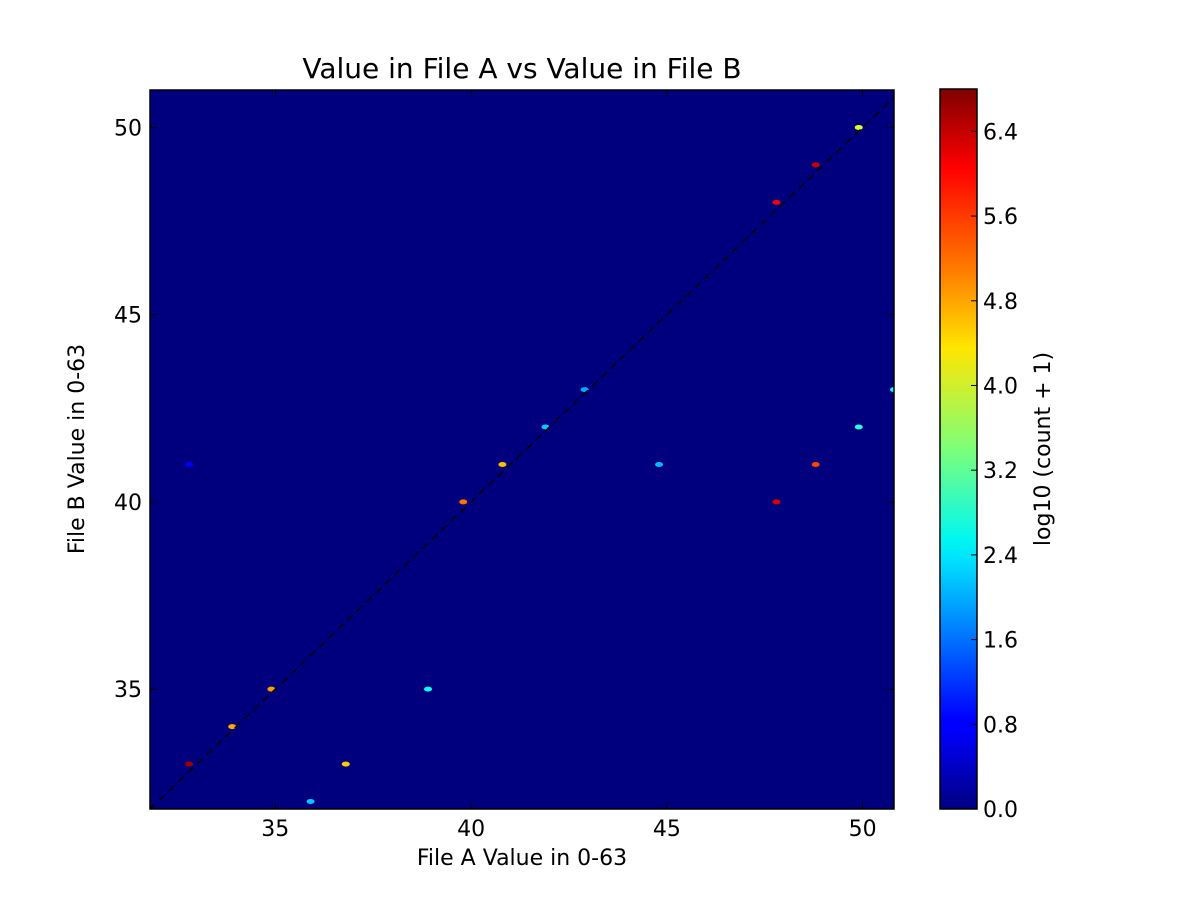 The height and width of the screenshot is (900, 1200). I want to click on colorbar-tick-label: 5.6, so click(1000, 217).